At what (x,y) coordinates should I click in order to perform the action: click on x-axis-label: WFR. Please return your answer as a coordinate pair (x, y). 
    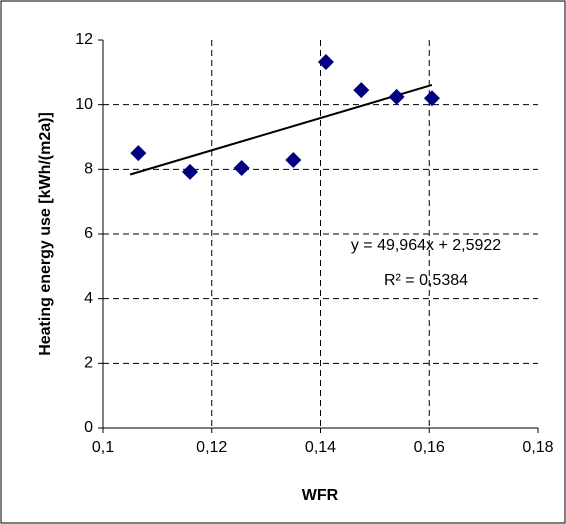
    Looking at the image, I should click on (320, 495).